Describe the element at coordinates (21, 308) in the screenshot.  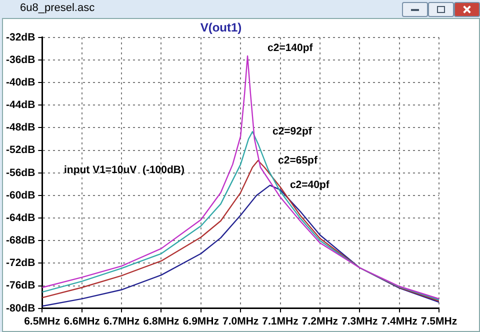
I see `y-tick-label: -80dB` at that location.